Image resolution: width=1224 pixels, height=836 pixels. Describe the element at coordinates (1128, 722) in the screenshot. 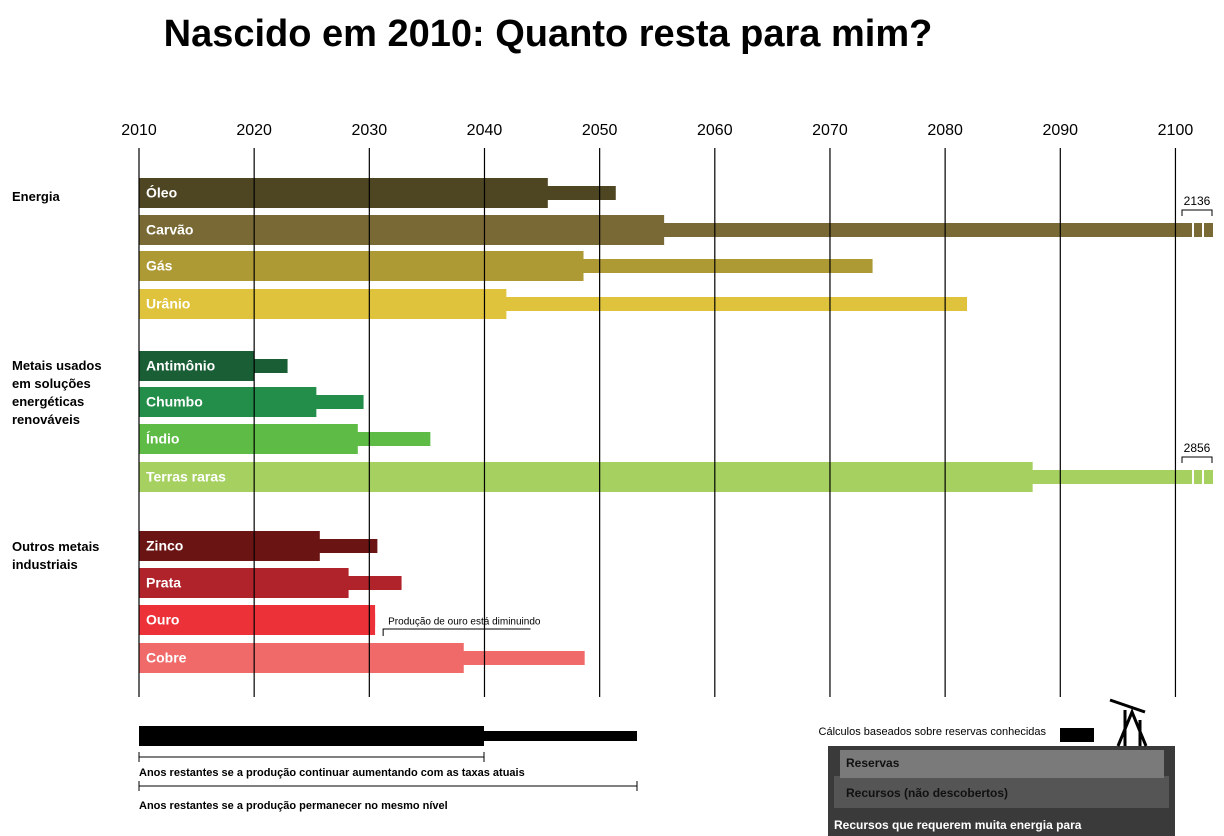

I see `oil-pump-icon` at that location.